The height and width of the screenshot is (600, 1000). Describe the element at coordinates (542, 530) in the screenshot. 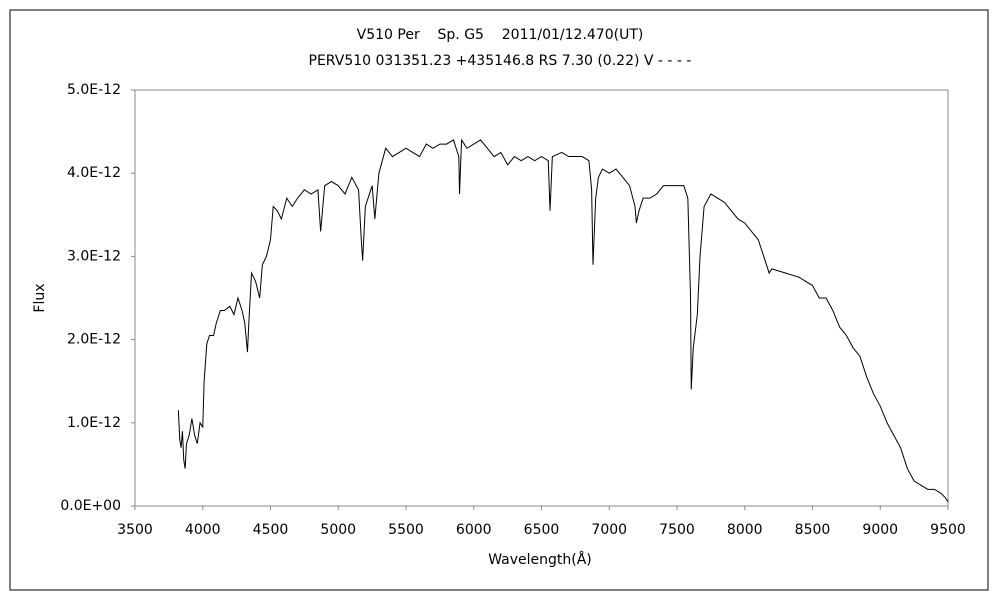

I see `x-tick-label: 6500` at that location.